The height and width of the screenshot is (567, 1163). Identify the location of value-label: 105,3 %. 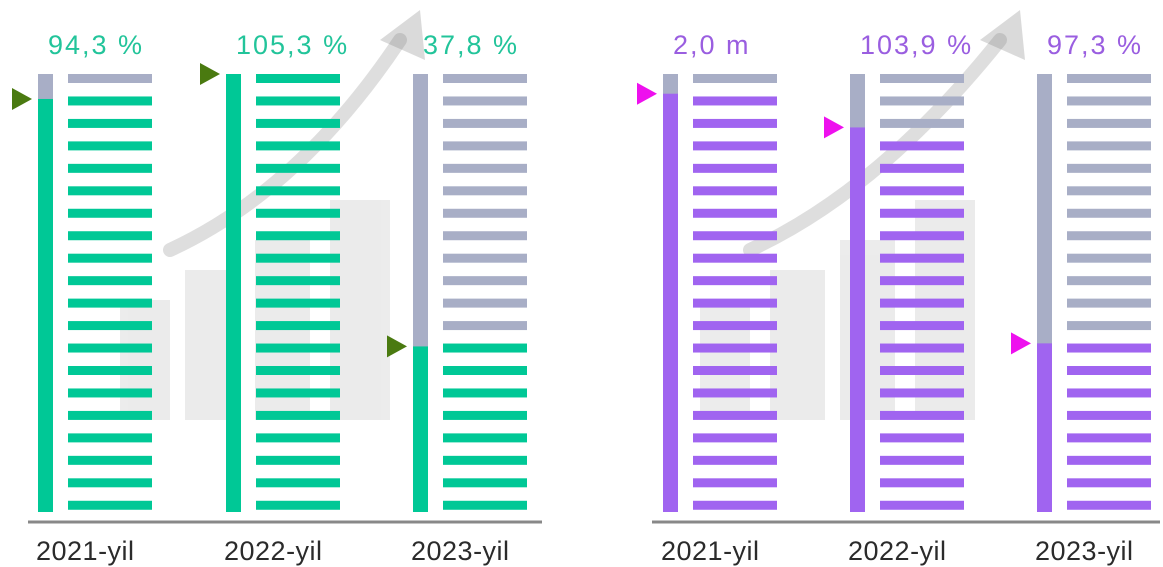
(293, 45).